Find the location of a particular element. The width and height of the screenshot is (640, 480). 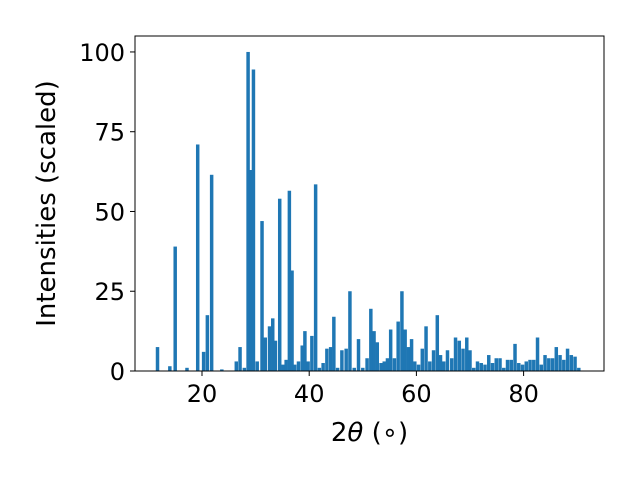

y-tick-label: 75 is located at coordinates (109, 133).